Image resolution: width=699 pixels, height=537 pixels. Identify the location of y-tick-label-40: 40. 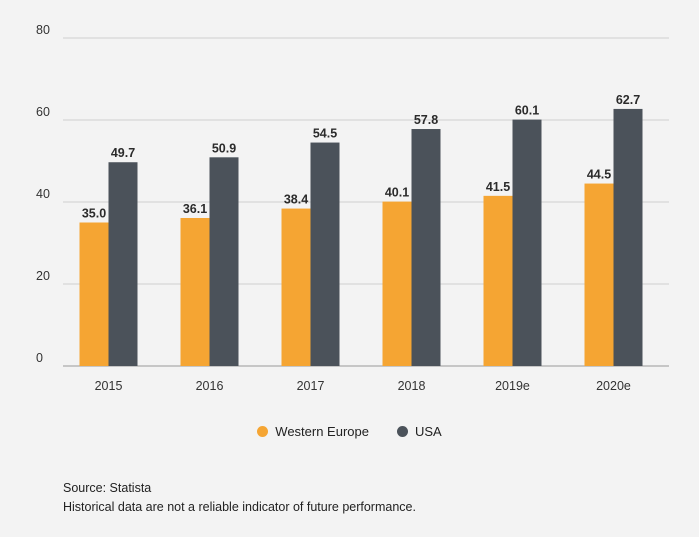
(43, 194).